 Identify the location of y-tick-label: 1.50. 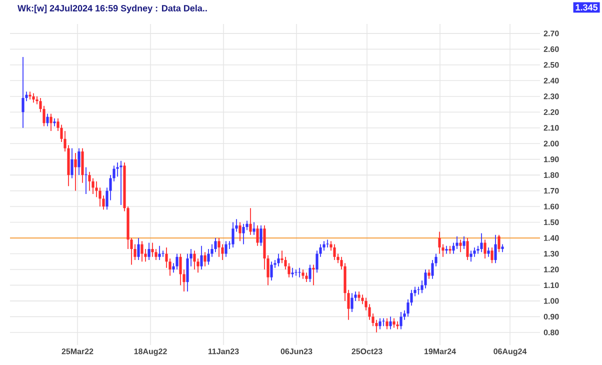
(551, 222).